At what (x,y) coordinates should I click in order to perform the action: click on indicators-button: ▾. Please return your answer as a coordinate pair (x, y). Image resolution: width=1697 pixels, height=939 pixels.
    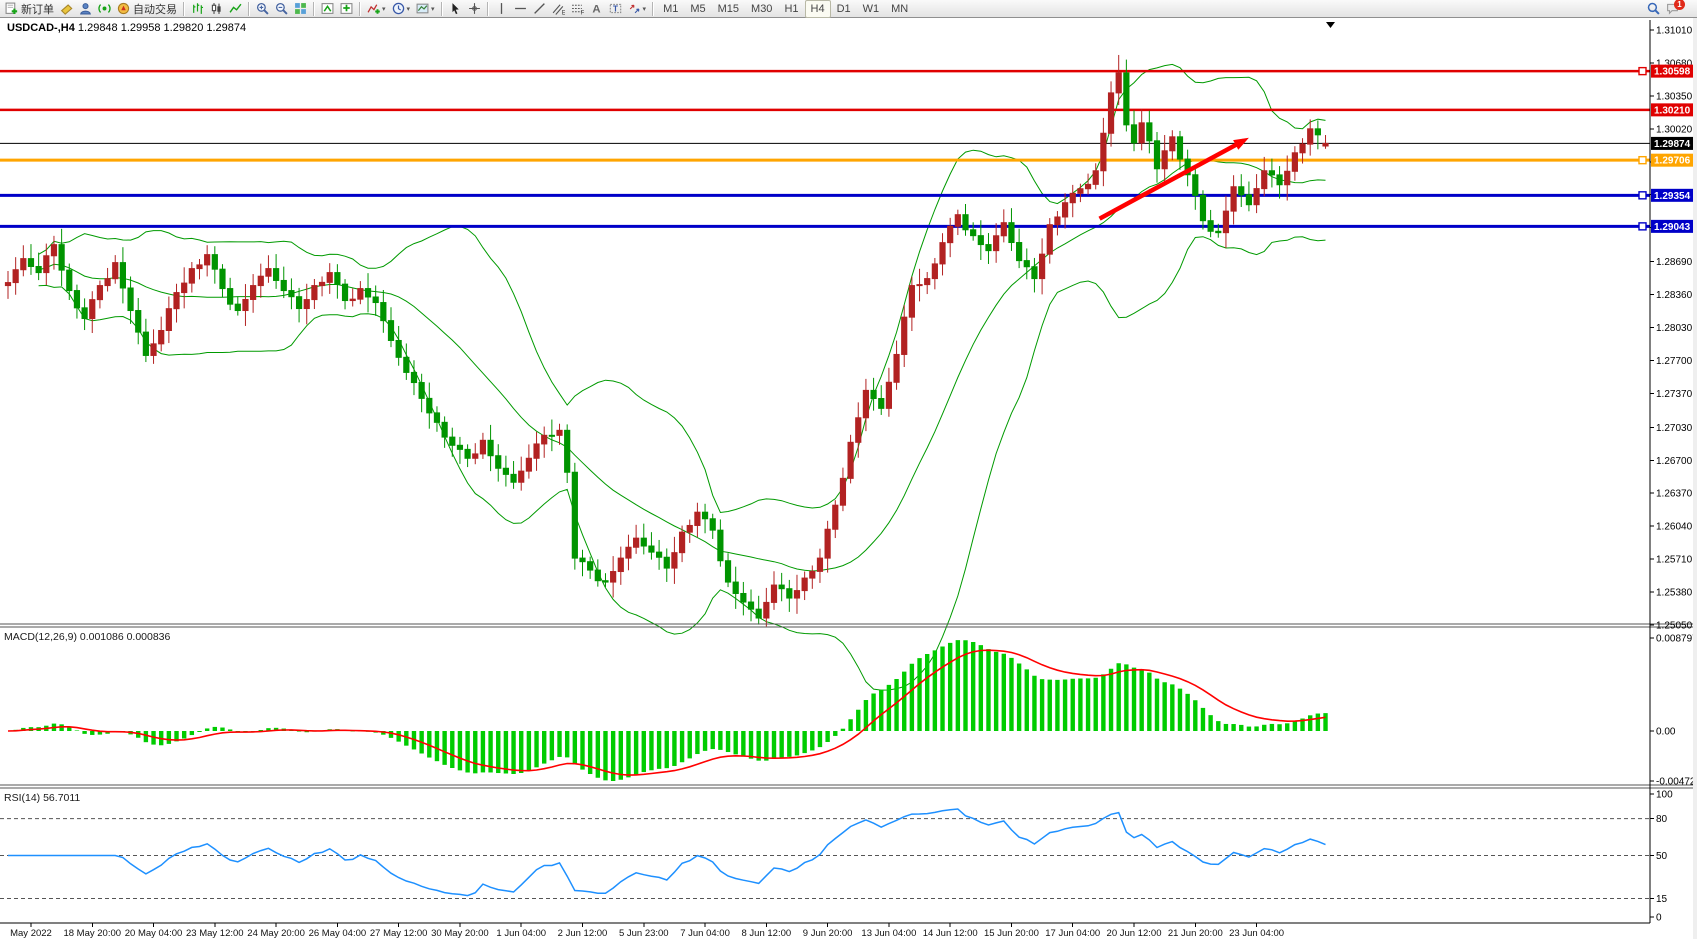
    Looking at the image, I should click on (376, 9).